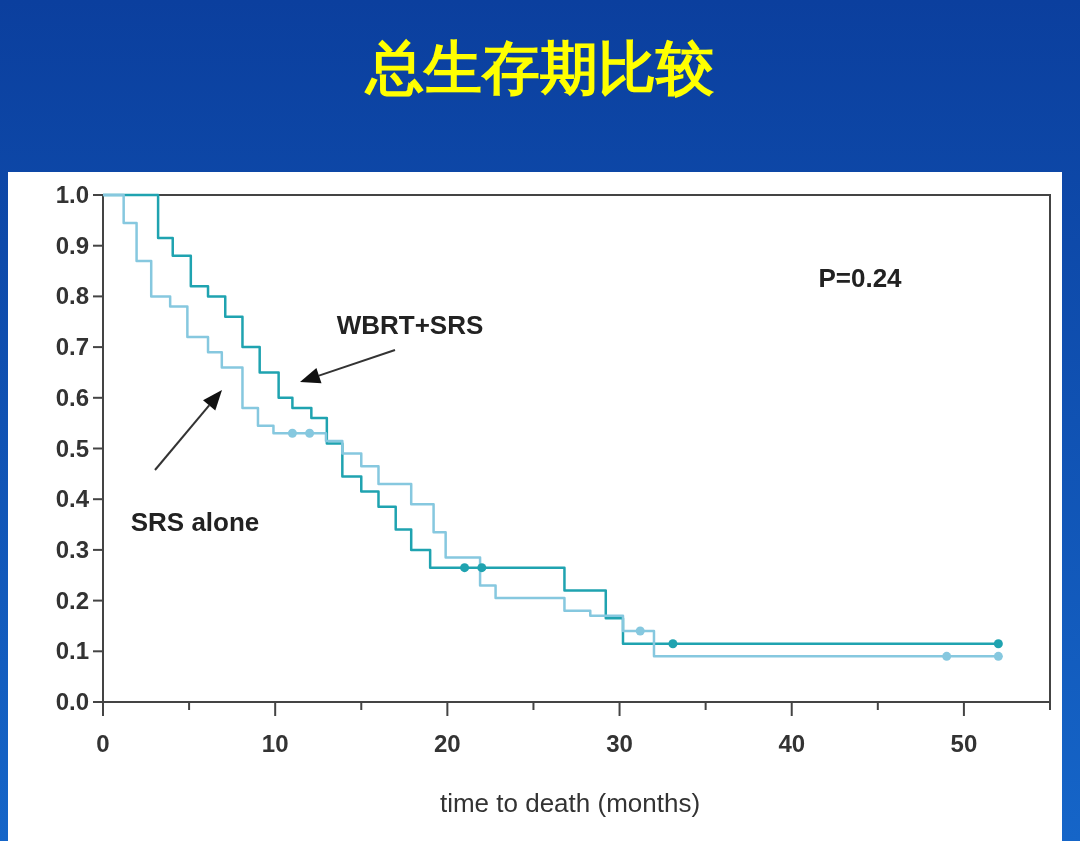  What do you see at coordinates (964, 743) in the screenshot?
I see `x-tick-label: 50` at bounding box center [964, 743].